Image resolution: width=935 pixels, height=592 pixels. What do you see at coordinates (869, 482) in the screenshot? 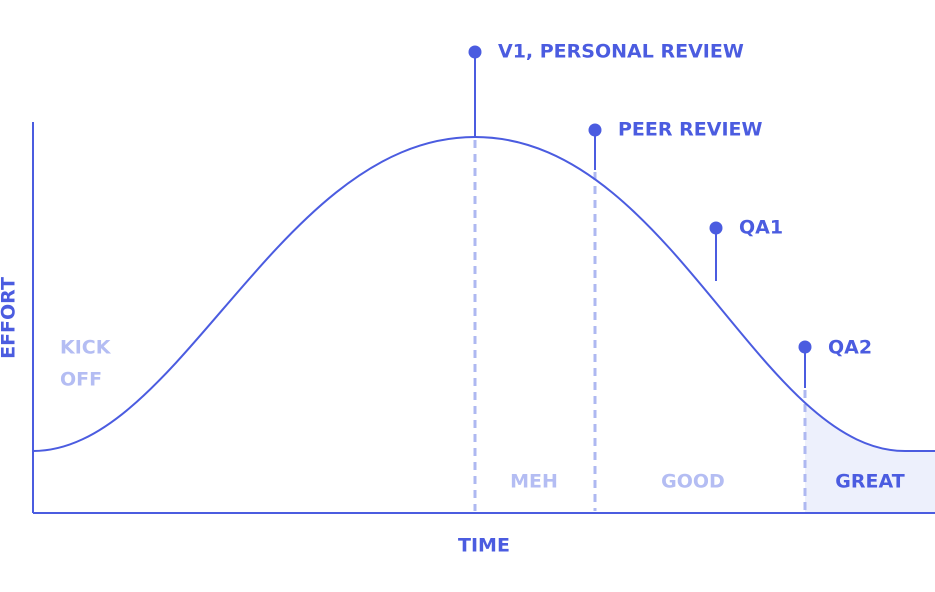
I see `zone-label: GREAT` at bounding box center [869, 482].